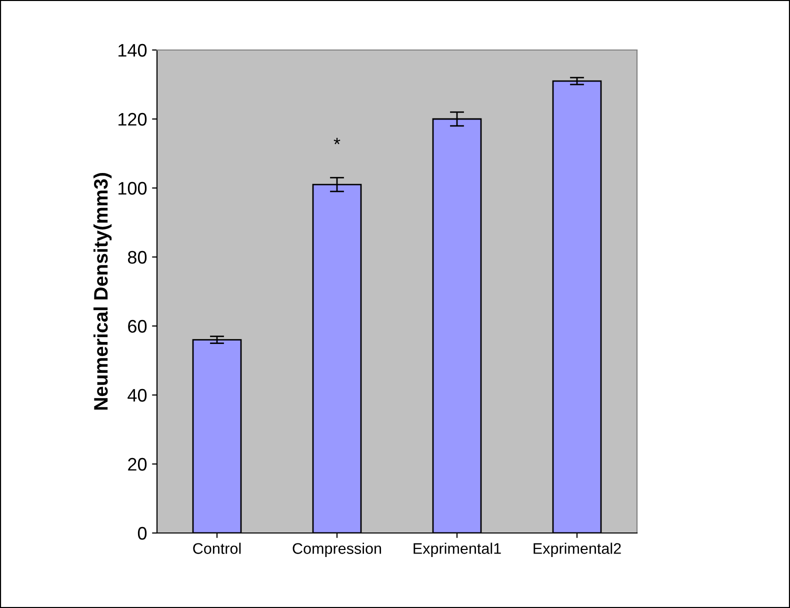 Image resolution: width=790 pixels, height=608 pixels. I want to click on y-tick-label: 80, so click(137, 257).